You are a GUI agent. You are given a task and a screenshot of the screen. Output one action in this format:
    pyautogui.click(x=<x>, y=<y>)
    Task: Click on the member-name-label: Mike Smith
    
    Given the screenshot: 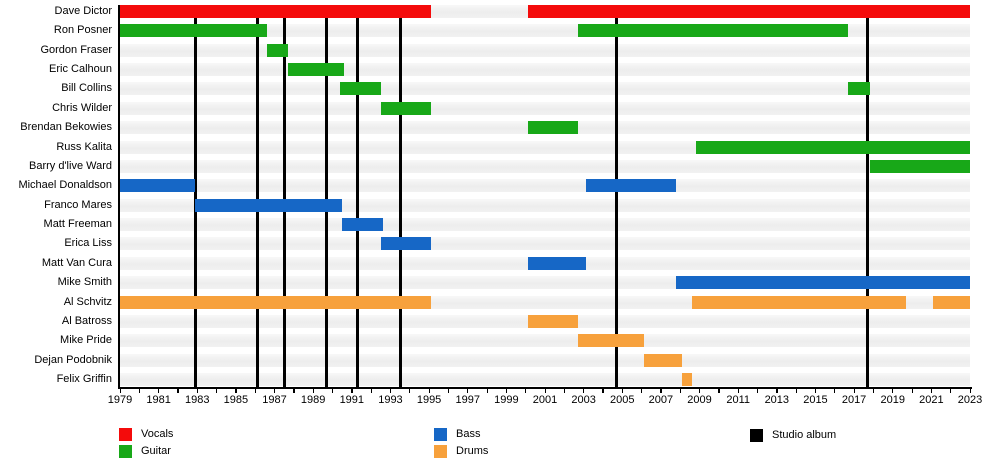 What is the action you would take?
    pyautogui.click(x=84, y=282)
    